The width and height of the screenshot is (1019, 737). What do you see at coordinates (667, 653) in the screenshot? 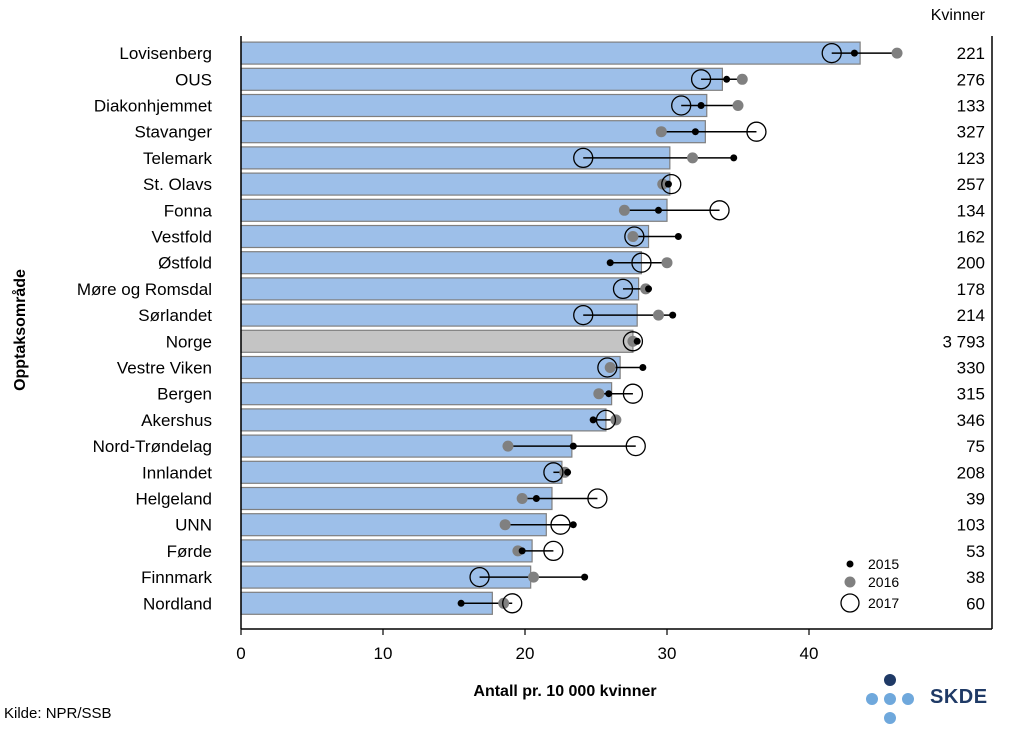
I see `x-tick-label: 30` at bounding box center [667, 653].